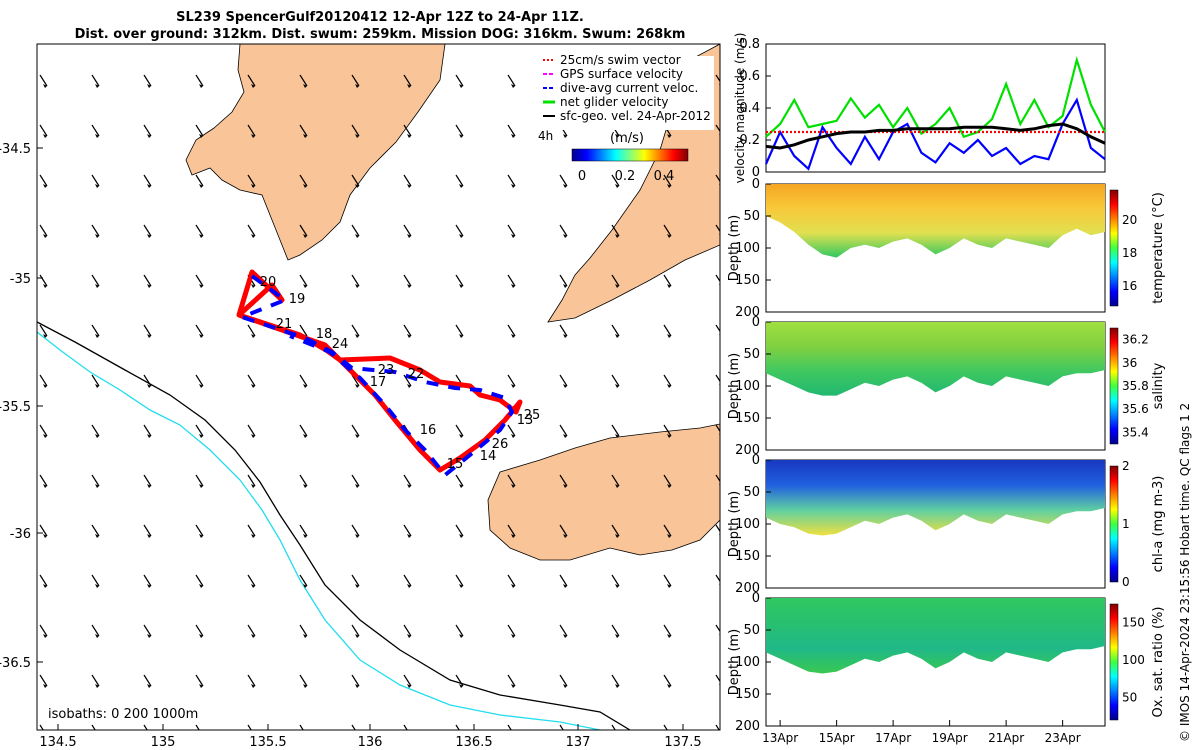 The image size is (1200, 750). I want to click on map-y-tick-label: -36, so click(20, 534).